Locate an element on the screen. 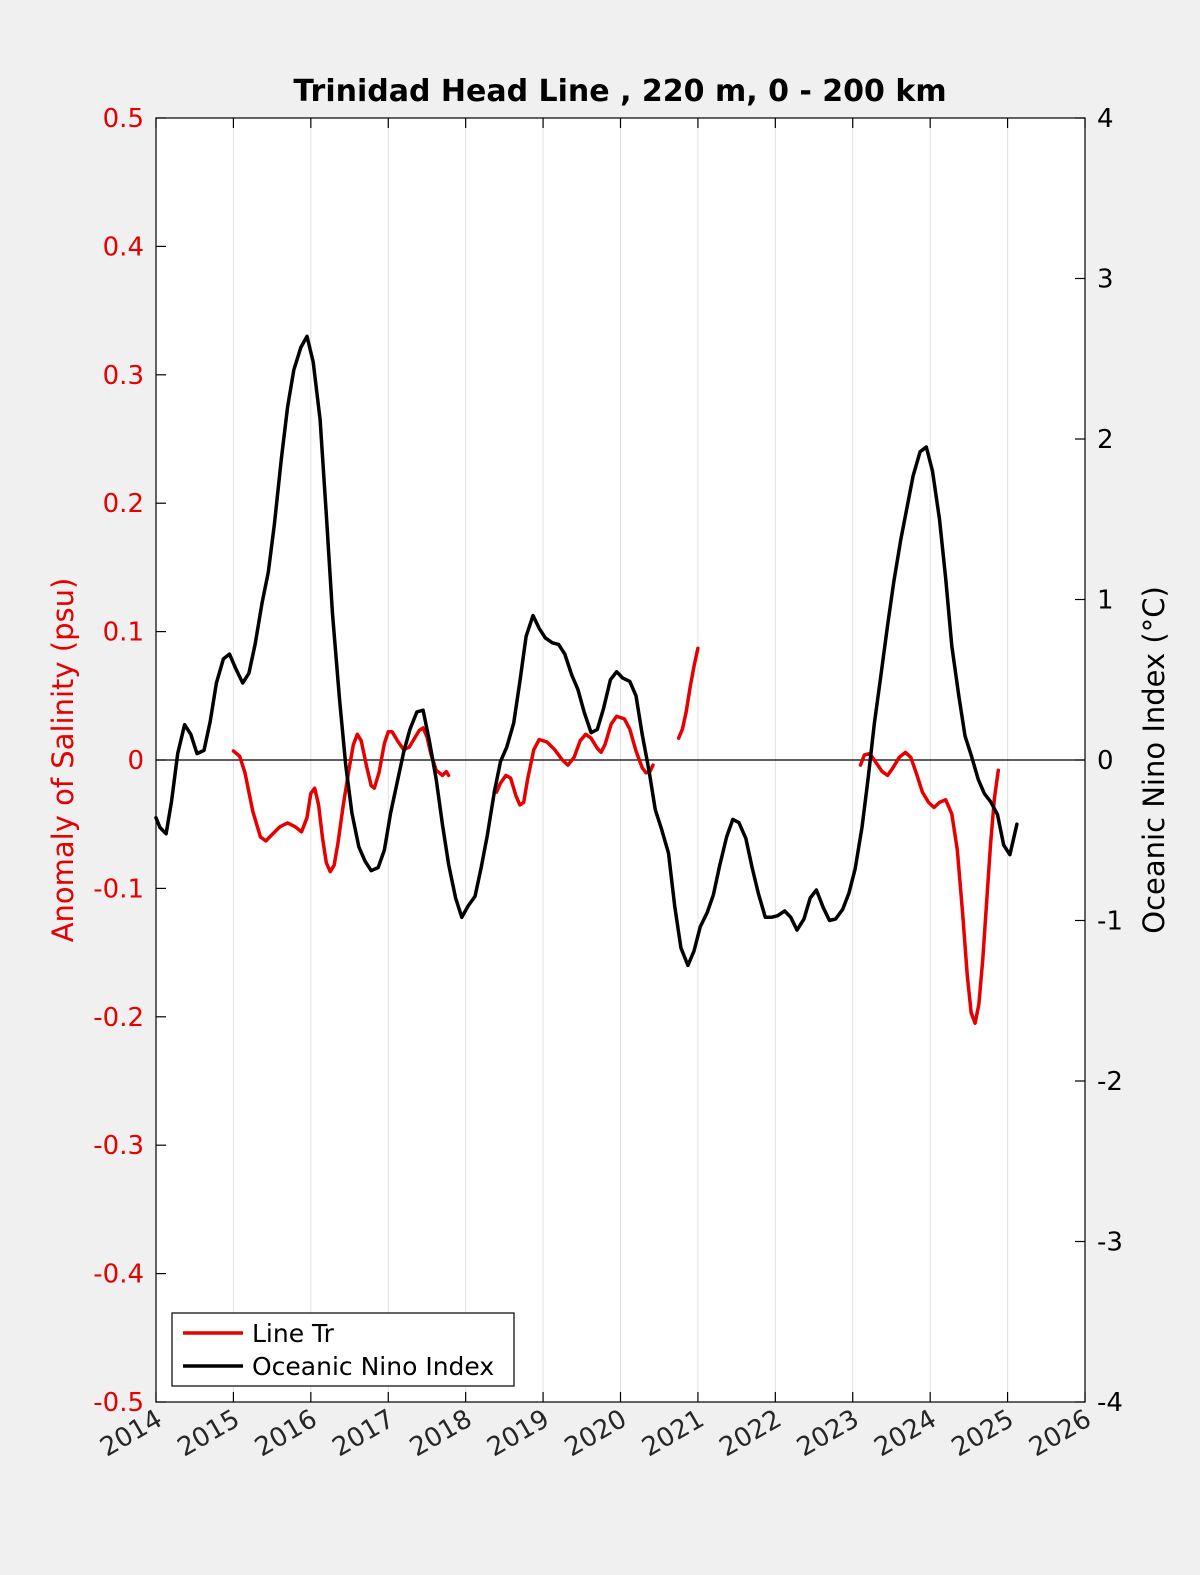  y-right-tick-label: 2 is located at coordinates (1105, 440).